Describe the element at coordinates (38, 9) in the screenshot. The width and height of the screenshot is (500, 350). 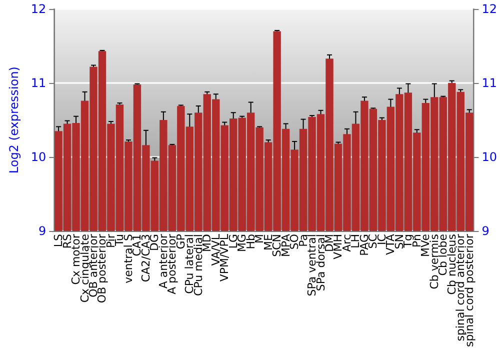
I see `y-tick-label: 12` at that location.